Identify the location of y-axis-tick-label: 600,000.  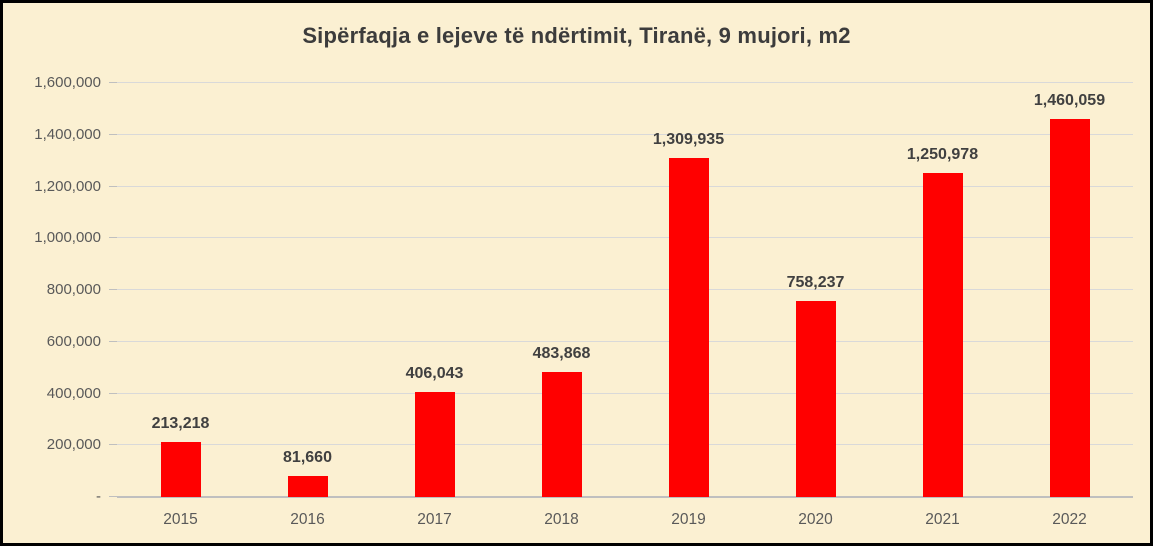
(73, 341).